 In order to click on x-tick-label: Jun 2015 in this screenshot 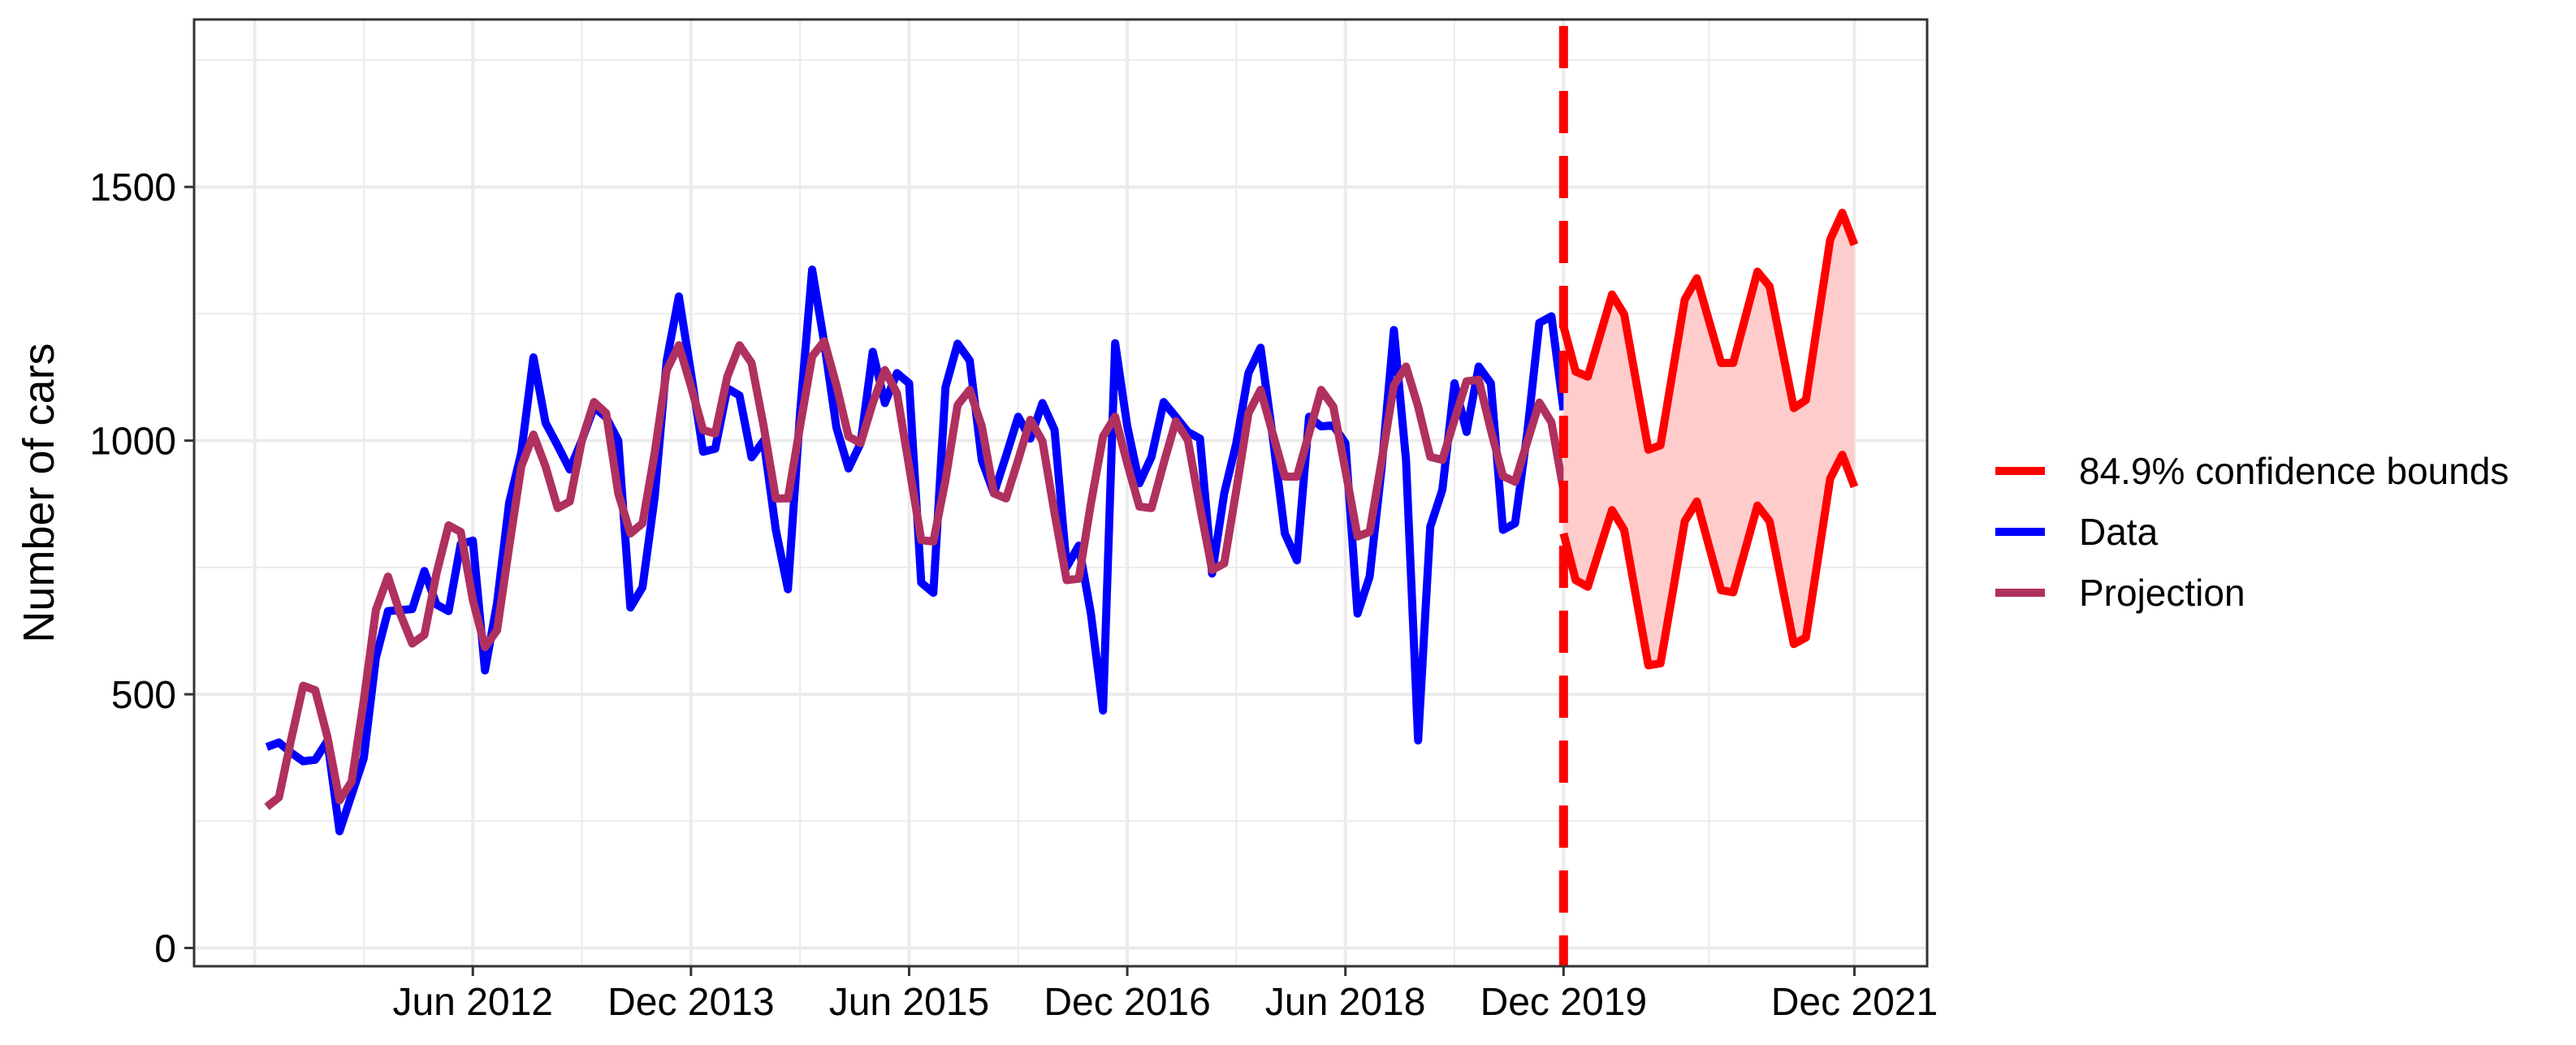, I will do `click(909, 1002)`.